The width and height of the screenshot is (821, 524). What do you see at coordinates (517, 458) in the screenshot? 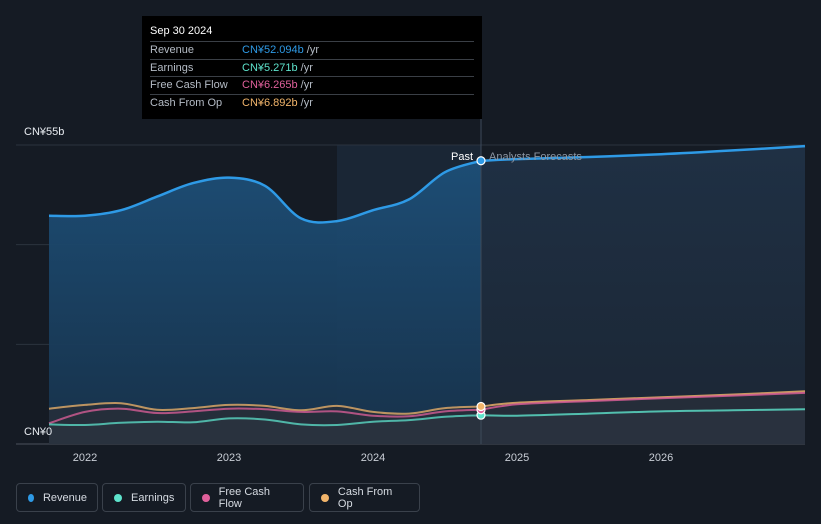
I see `x-tick-label: 2025` at bounding box center [517, 458].